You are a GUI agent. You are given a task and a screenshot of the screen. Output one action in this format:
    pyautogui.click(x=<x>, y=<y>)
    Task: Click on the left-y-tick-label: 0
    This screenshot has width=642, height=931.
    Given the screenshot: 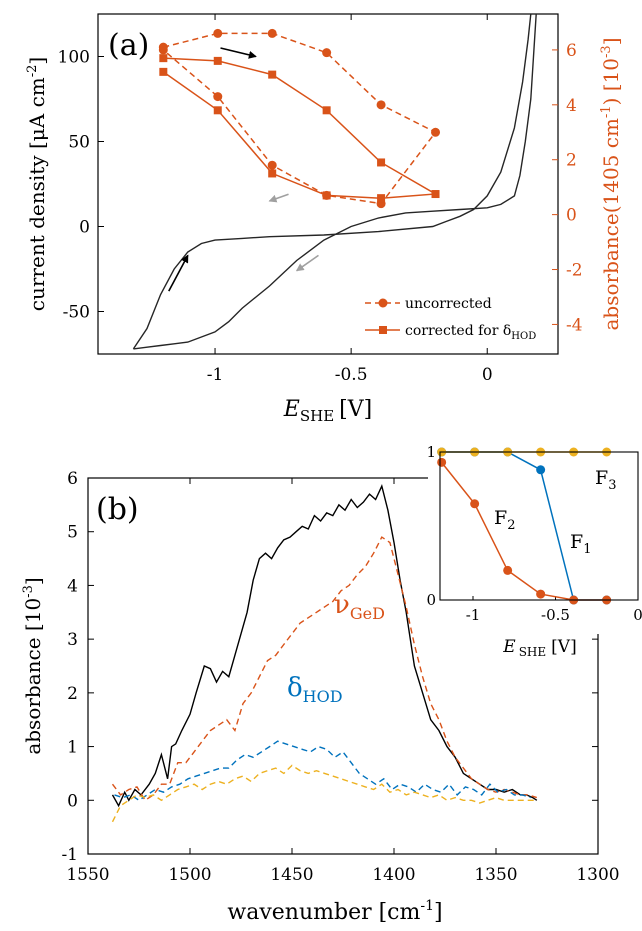 What is the action you would take?
    pyautogui.click(x=84, y=228)
    